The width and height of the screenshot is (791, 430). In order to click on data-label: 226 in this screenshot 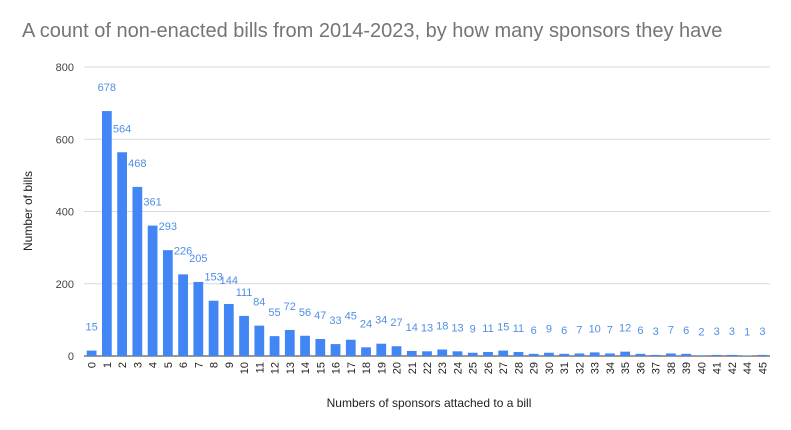, I will do `click(183, 251)`.